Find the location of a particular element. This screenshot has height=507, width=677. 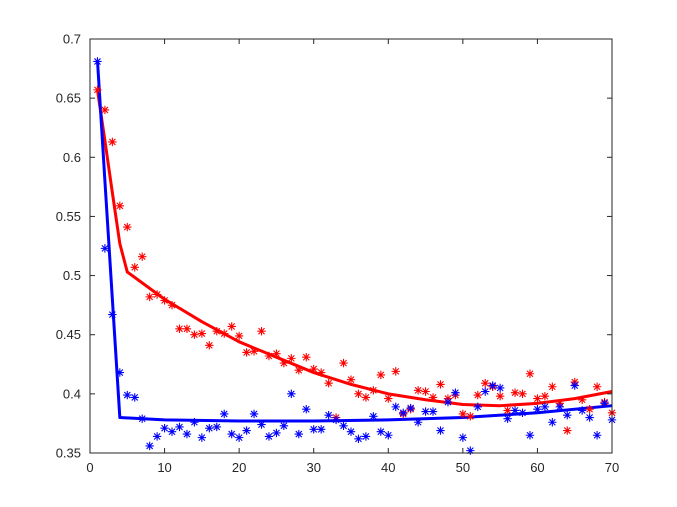

x-tick-label: 20 is located at coordinates (239, 467).